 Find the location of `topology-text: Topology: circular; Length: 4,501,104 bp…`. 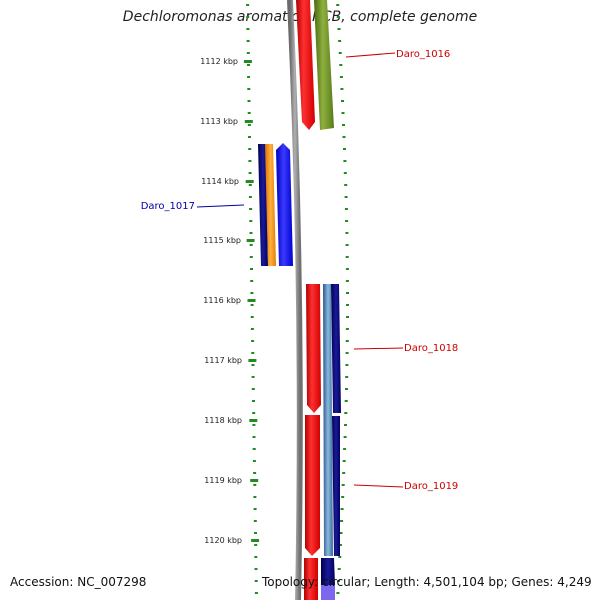

topology-text: Topology: circular; Length: 4,501,104 bp… is located at coordinates (427, 582).